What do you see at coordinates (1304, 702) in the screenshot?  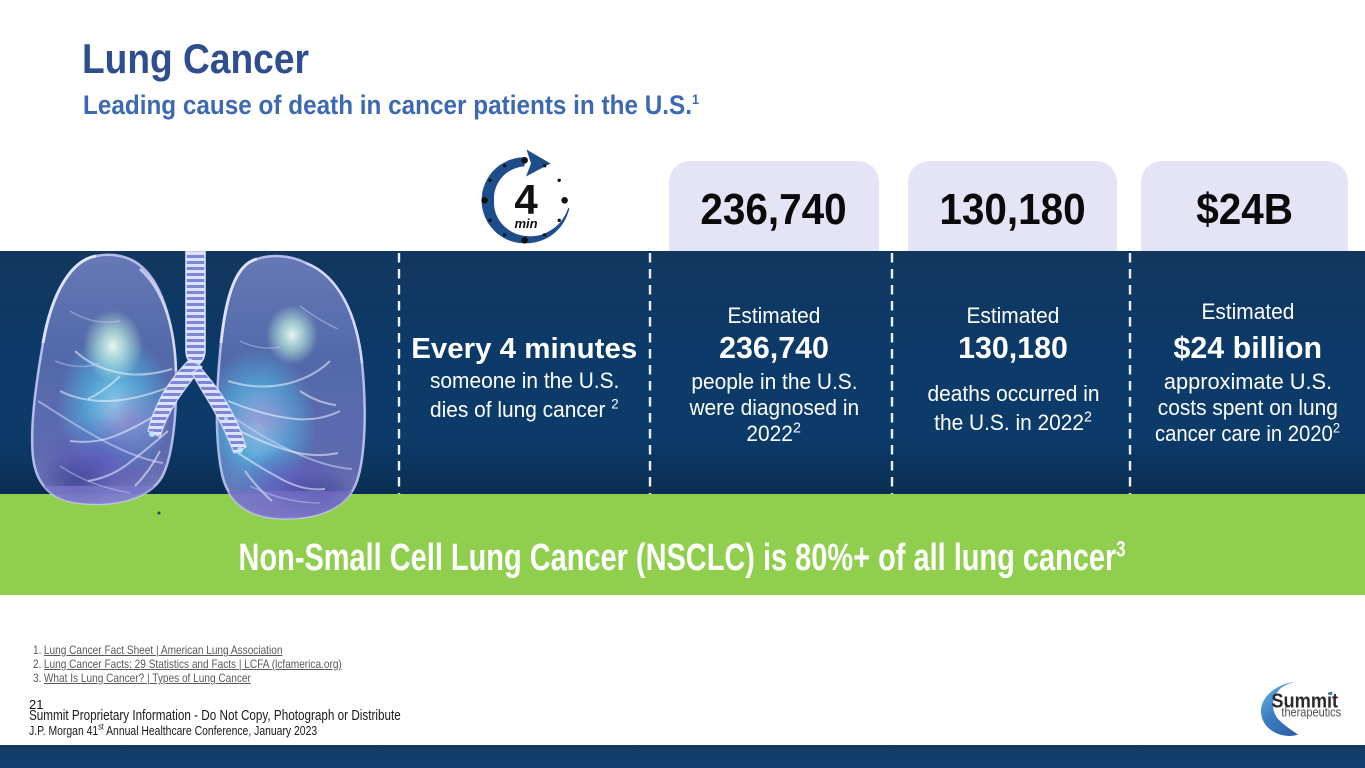 I see `svg-text: Summit` at bounding box center [1304, 702].